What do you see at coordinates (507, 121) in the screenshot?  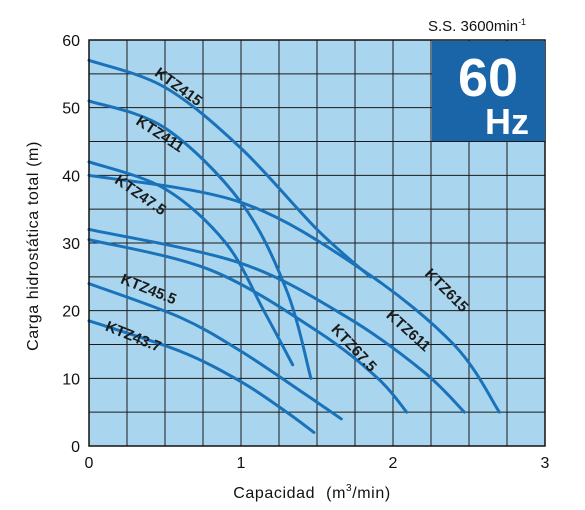 I see `frequency-badge-unit: Hz` at bounding box center [507, 121].